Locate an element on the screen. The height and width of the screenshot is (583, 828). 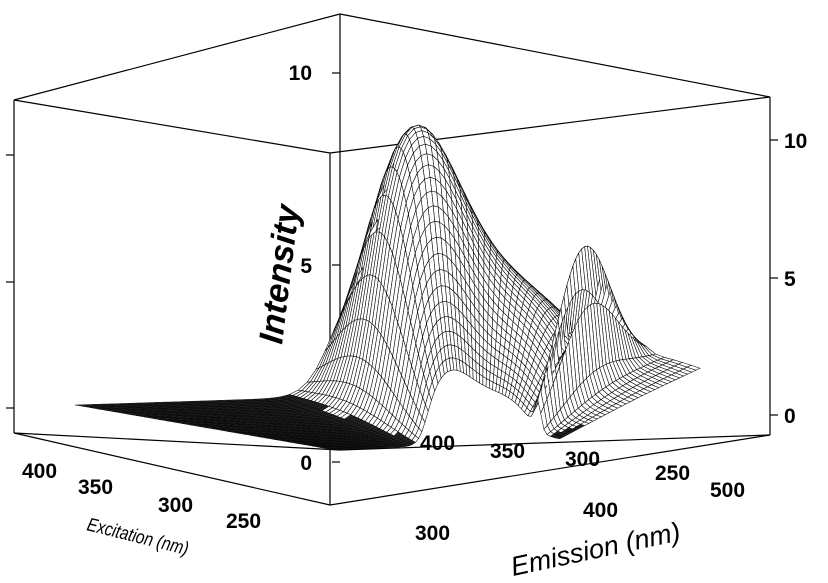
excitation-tick-label: 350 is located at coordinates (95, 487).